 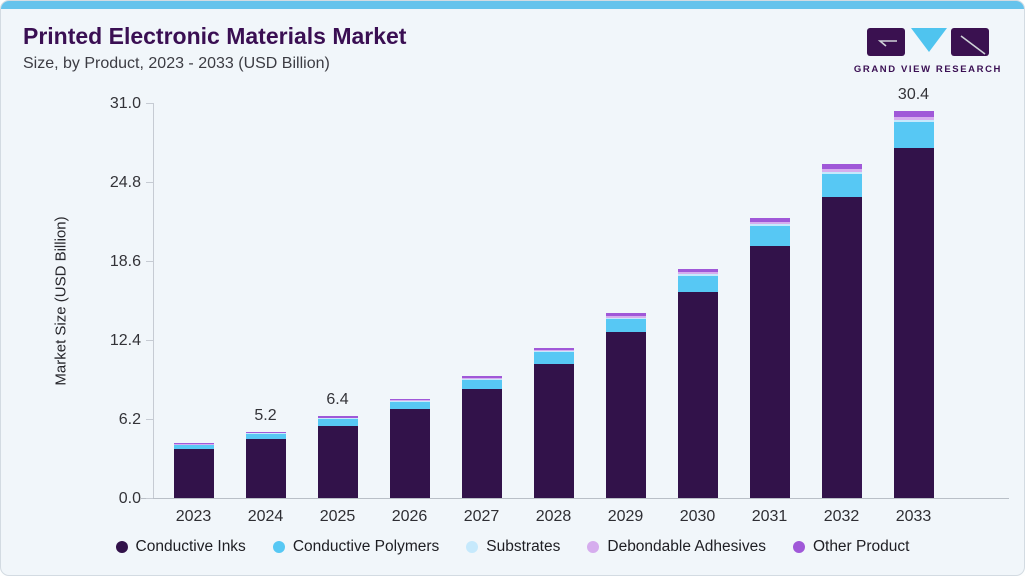 What do you see at coordinates (841, 516) in the screenshot?
I see `x-tick-label: 2032` at bounding box center [841, 516].